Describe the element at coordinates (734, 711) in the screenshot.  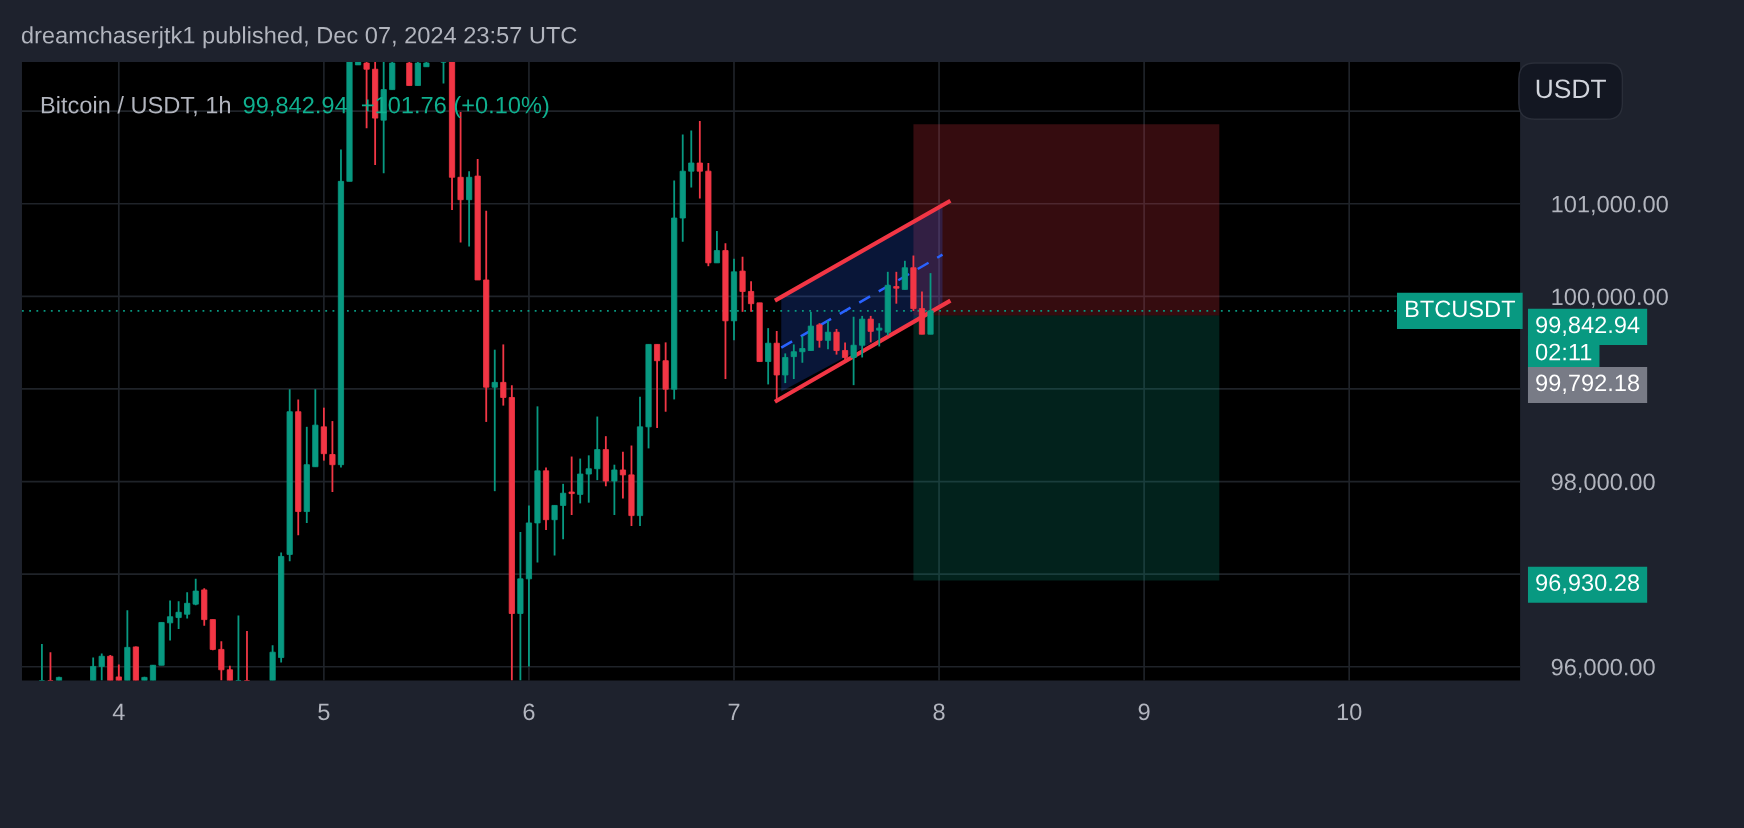
I see `x-tick-label: 7` at that location.